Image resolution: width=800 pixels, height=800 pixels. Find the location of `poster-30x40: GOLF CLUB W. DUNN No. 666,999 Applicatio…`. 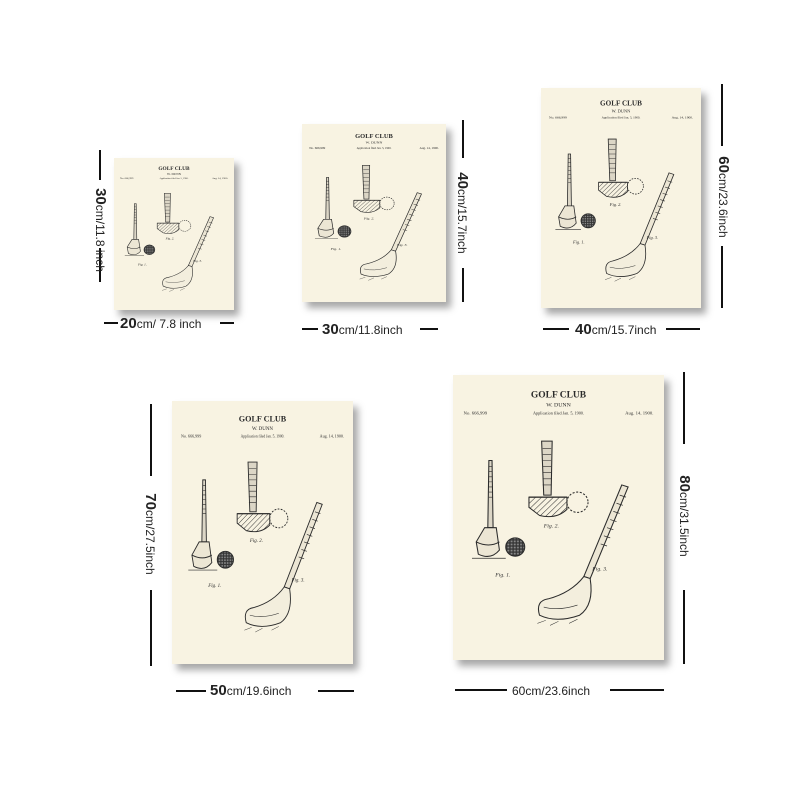

poster-30x40: GOLF CLUB W. DUNN No. 666,999 Applicatio… is located at coordinates (374, 213).